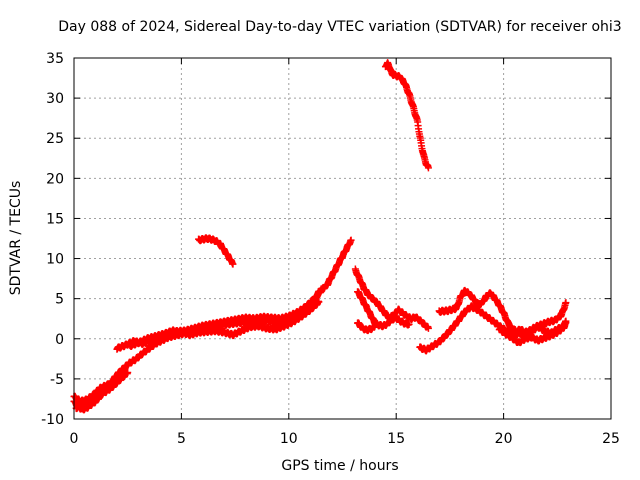  I want to click on x-tick-label: 20, so click(504, 439).